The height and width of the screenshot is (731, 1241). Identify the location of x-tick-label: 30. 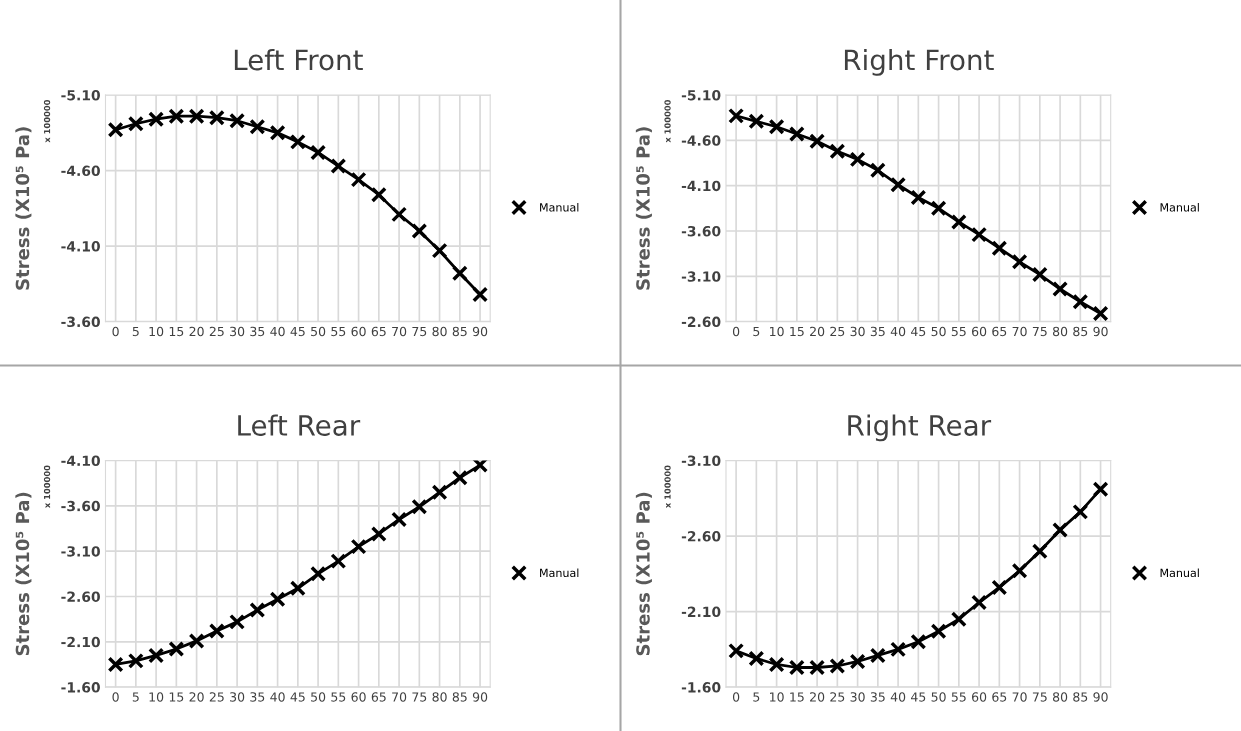
(857, 697).